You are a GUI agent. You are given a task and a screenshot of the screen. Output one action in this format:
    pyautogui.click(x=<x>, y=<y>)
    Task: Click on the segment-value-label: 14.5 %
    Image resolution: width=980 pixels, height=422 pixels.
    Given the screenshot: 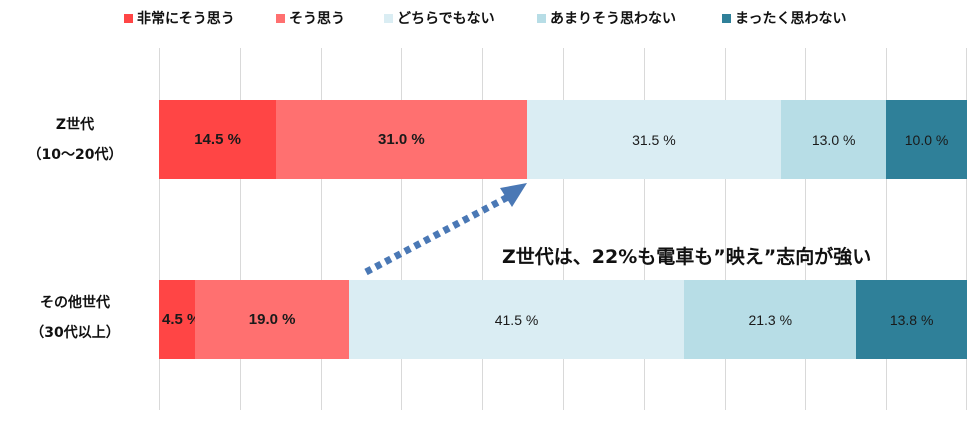 What is the action you would take?
    pyautogui.click(x=217, y=139)
    